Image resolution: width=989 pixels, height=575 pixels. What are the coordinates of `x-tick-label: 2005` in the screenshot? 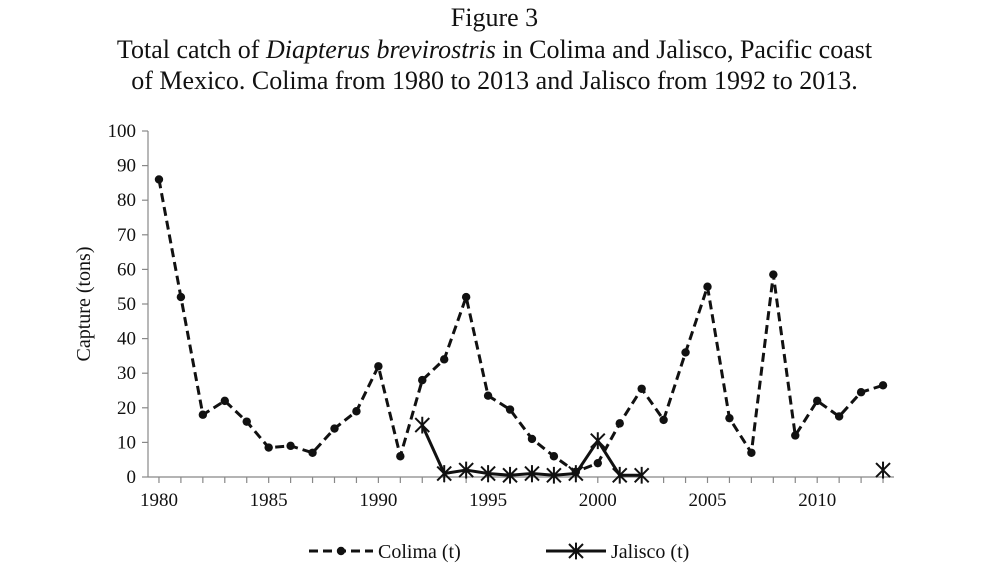 It's located at (708, 500).